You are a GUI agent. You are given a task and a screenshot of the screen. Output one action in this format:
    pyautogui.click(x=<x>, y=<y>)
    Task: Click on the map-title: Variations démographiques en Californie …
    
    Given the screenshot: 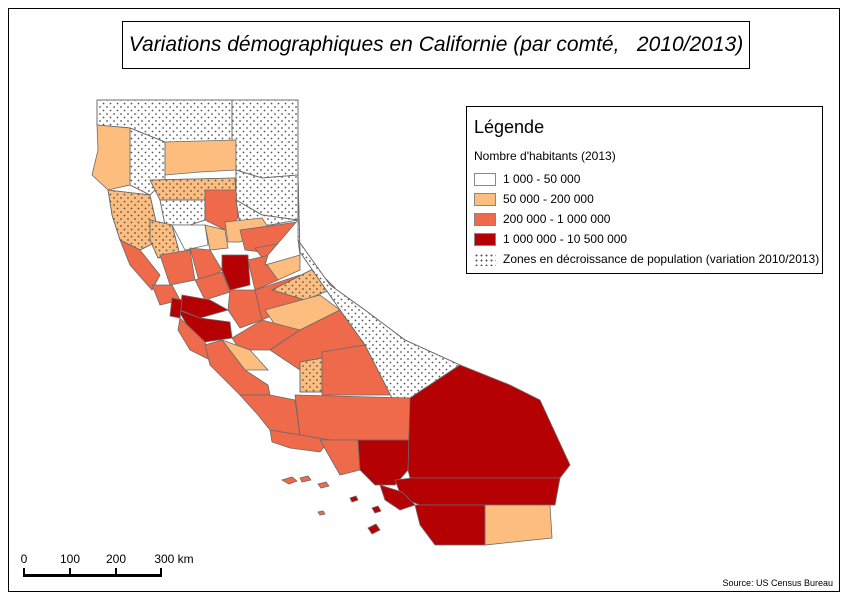 What is the action you would take?
    pyautogui.click(x=436, y=44)
    